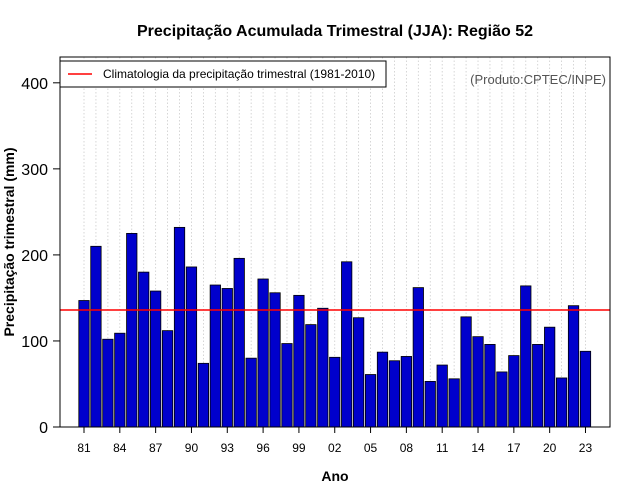 This screenshot has width=640, height=500. I want to click on bar-2016, so click(502, 399).